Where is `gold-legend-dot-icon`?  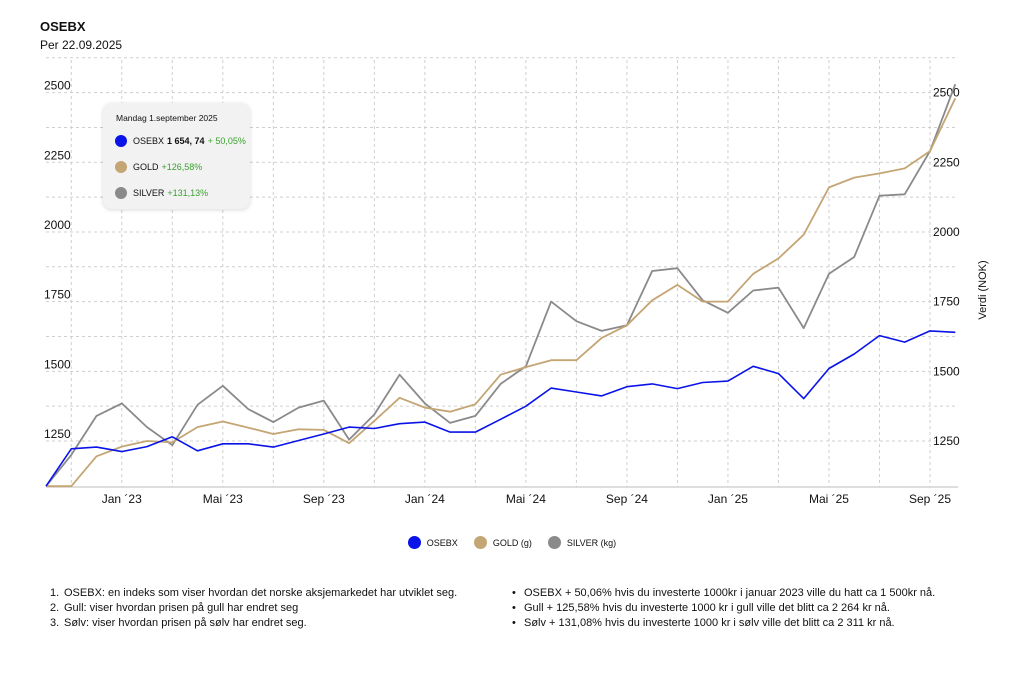 gold-legend-dot-icon is located at coordinates (480, 542).